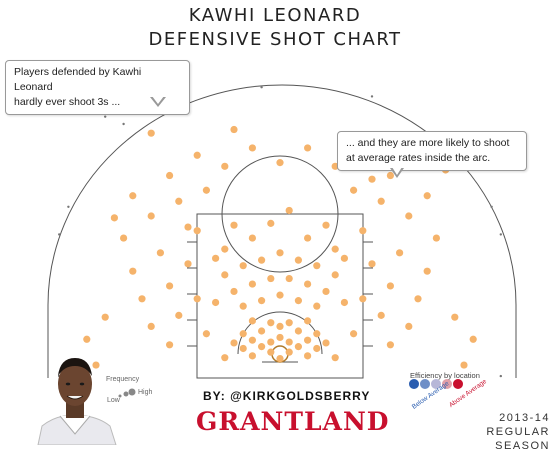 The width and height of the screenshot is (550, 453). What do you see at coordinates (113, 400) in the screenshot?
I see `legend-low-label: Low` at bounding box center [113, 400].